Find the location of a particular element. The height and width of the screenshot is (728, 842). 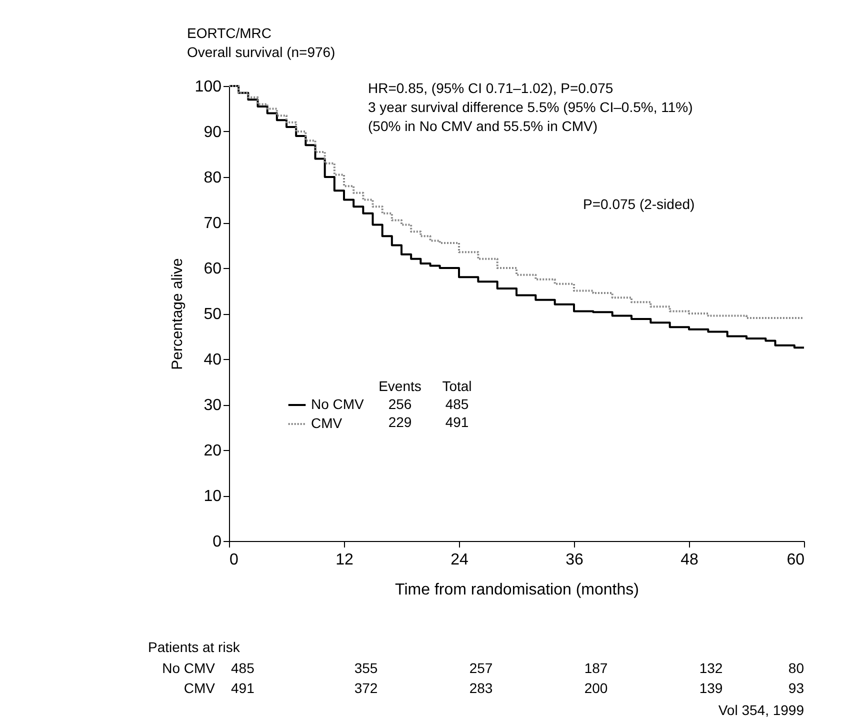

text: 372 is located at coordinates (366, 688).